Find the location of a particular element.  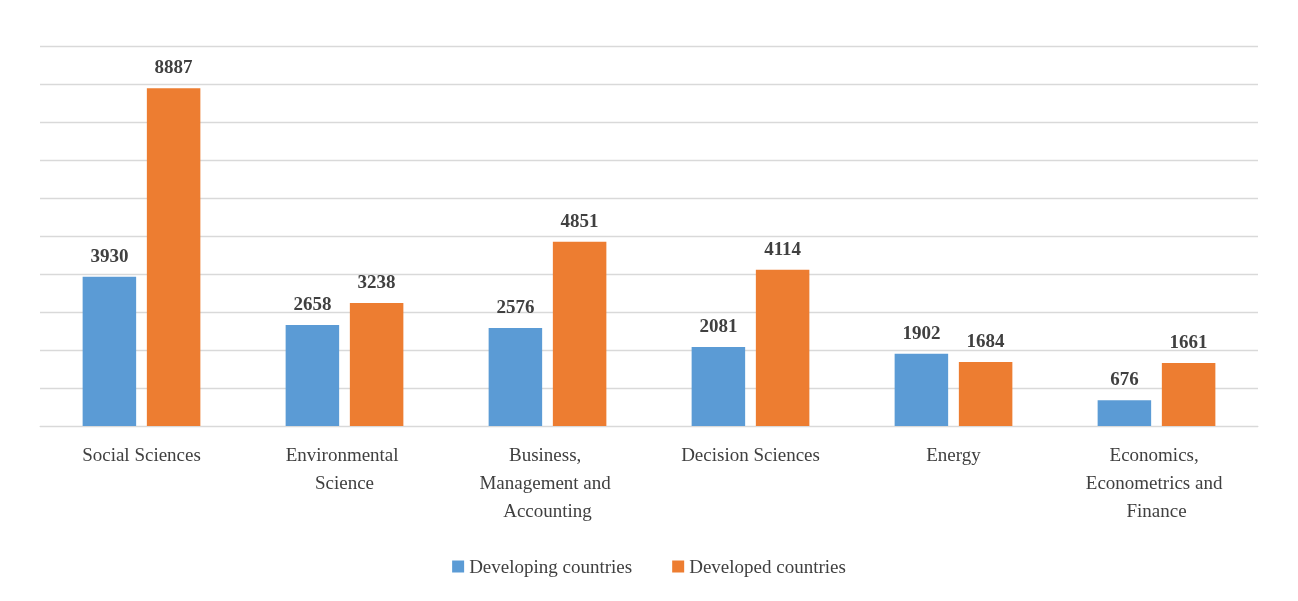

x-tick-label: Business, Management and Accounting is located at coordinates (547, 482).